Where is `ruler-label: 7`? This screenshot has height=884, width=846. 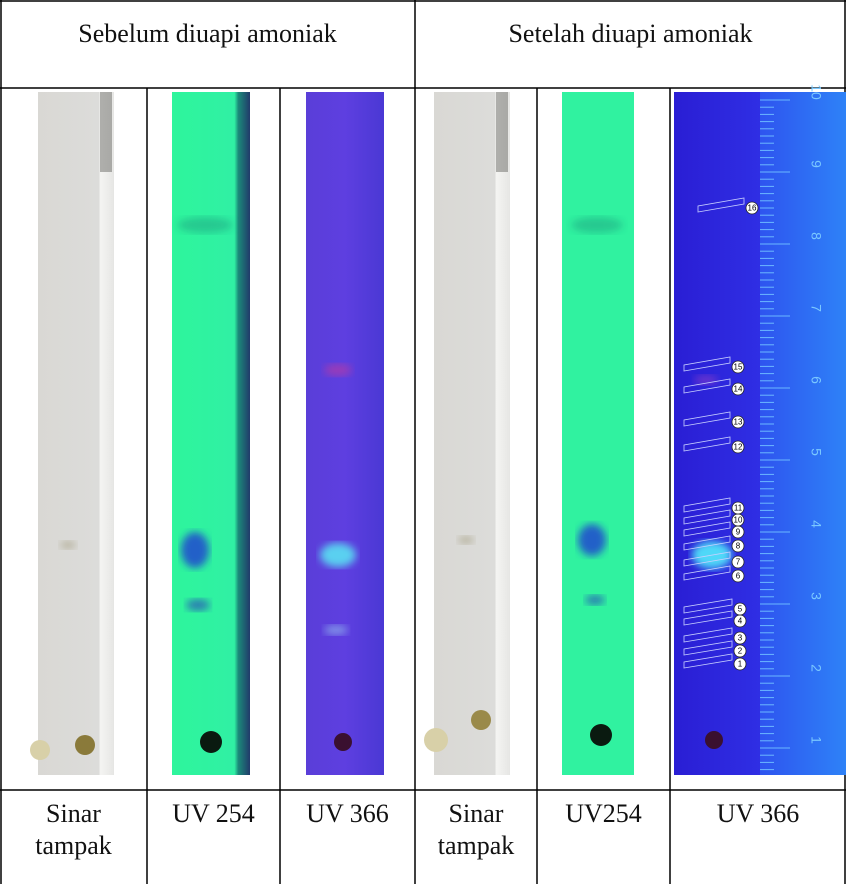
ruler-label: 7 is located at coordinates (816, 308).